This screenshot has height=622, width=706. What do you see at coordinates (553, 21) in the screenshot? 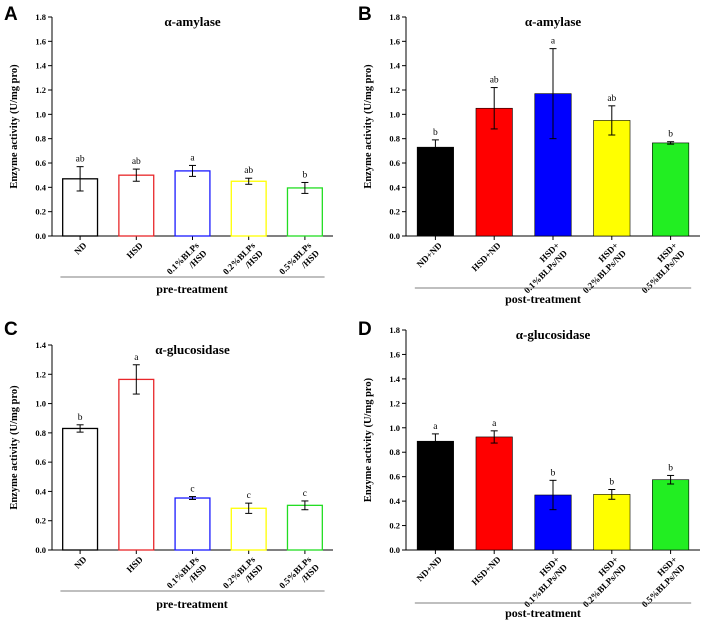
I see `chart-title: α-amylase` at bounding box center [553, 21].